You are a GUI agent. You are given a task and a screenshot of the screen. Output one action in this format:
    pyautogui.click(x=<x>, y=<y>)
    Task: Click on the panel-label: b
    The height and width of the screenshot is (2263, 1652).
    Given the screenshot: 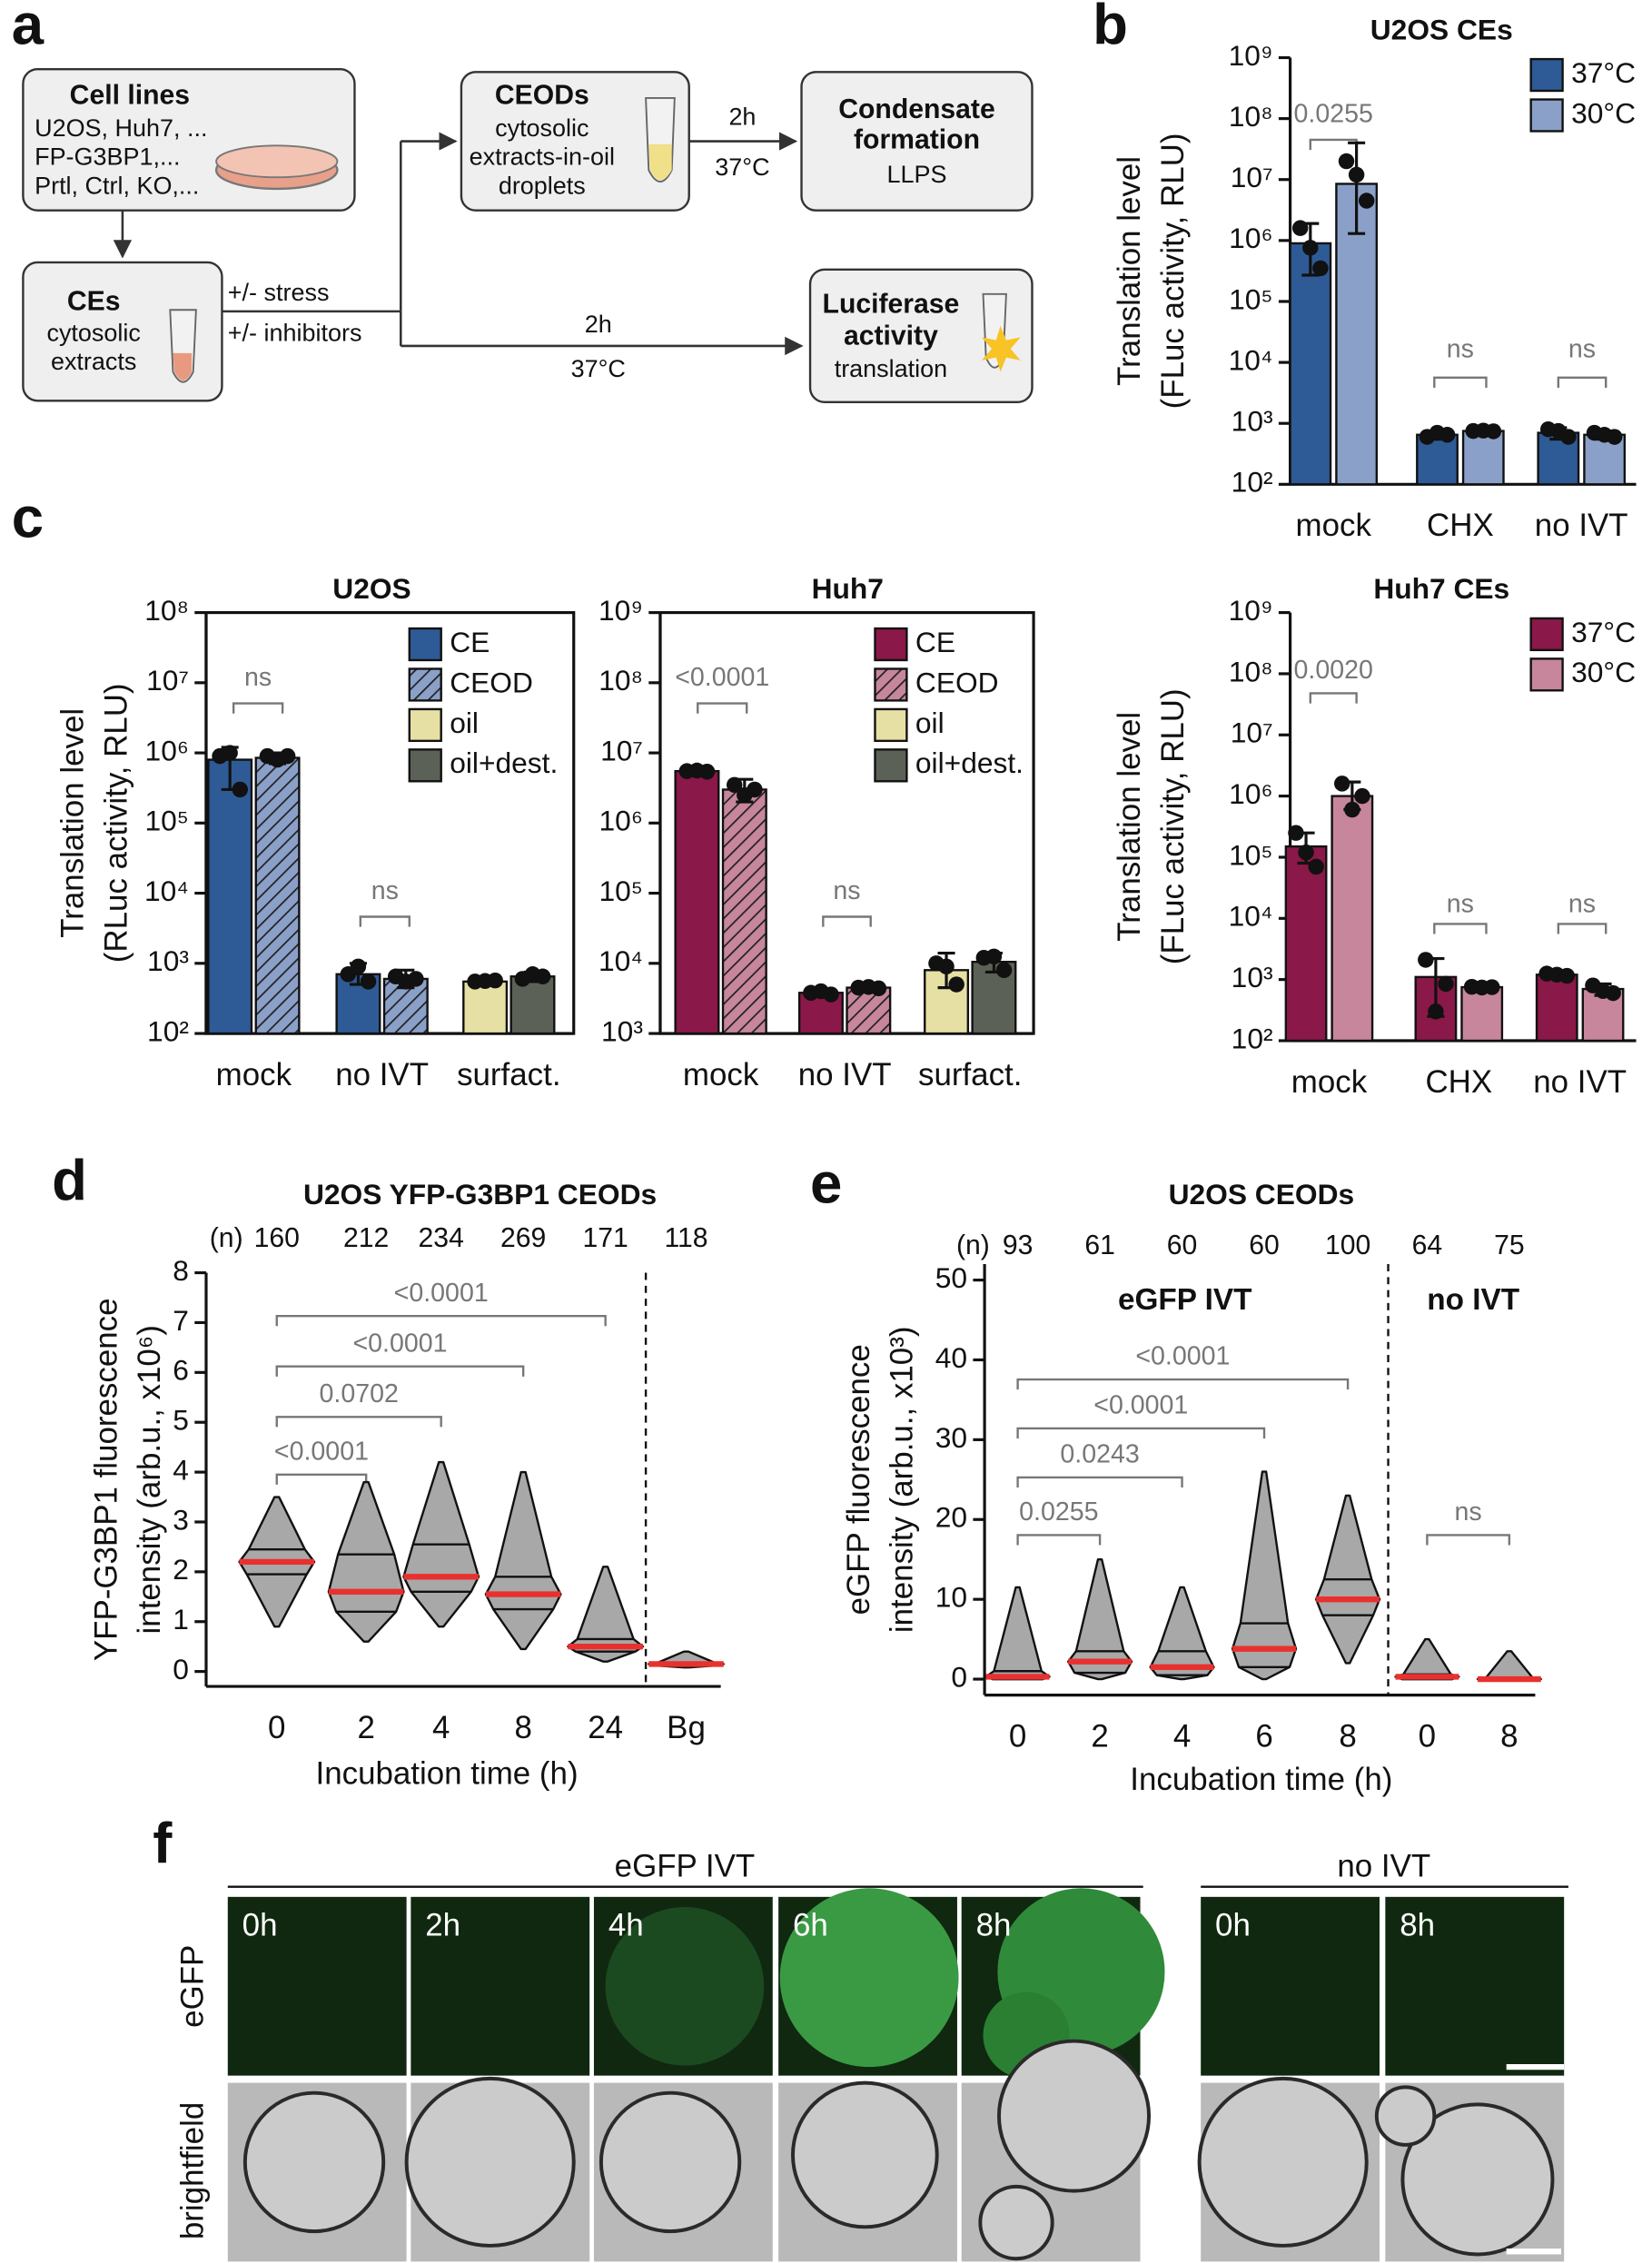 What is the action you would take?
    pyautogui.click(x=1110, y=28)
    